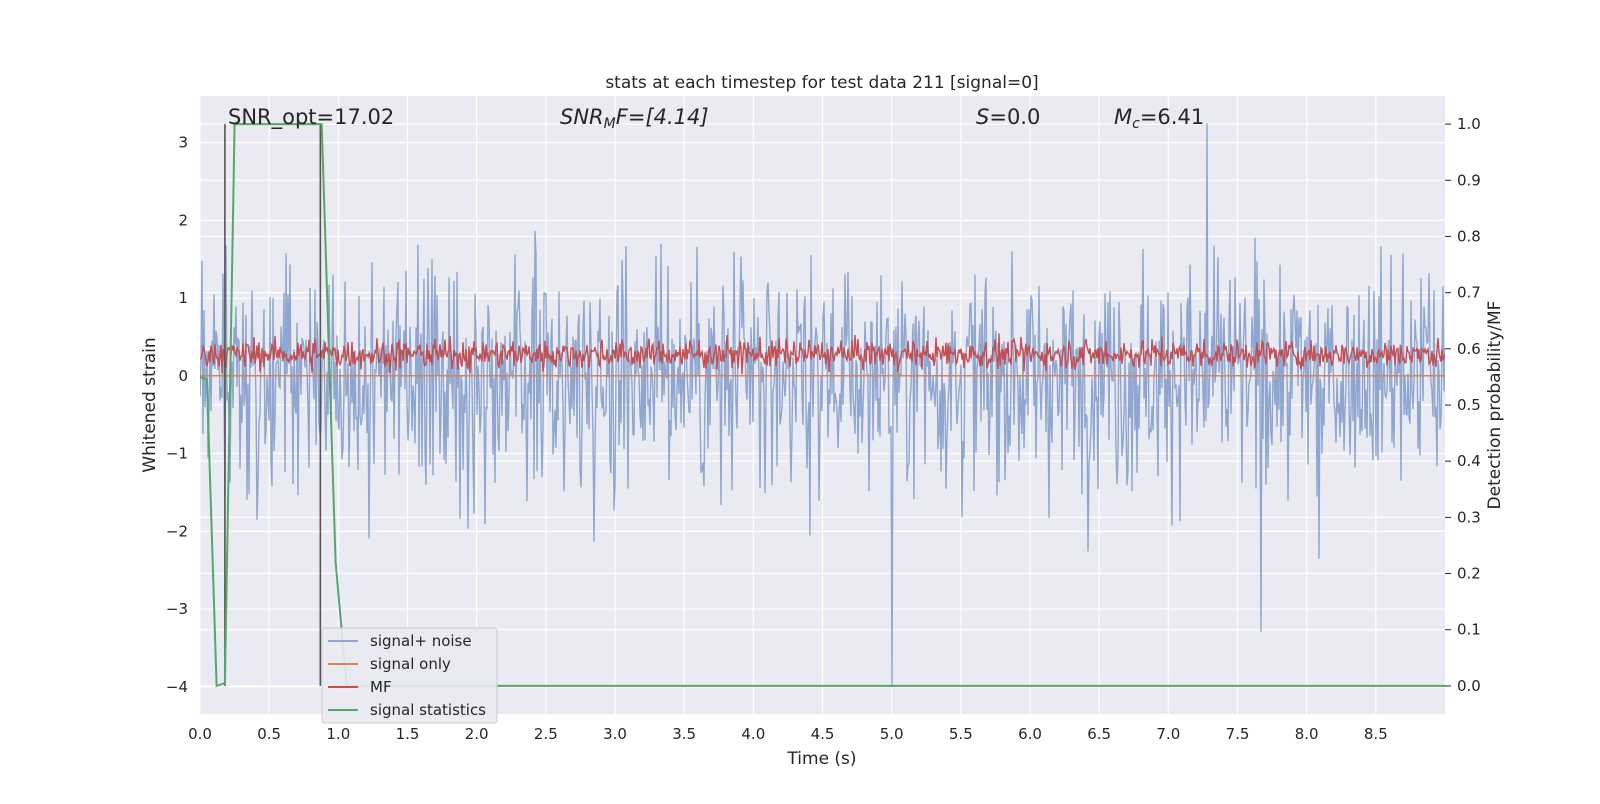 This screenshot has height=804, width=1600. I want to click on legend-entry: MF, so click(360, 687).